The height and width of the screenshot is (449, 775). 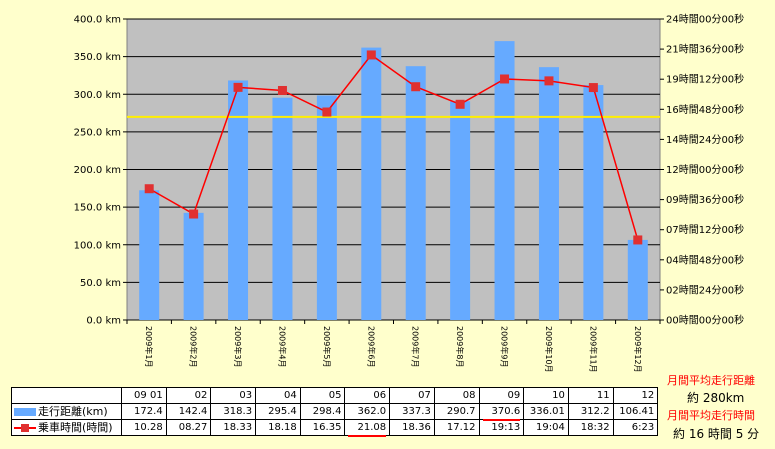 I want to click on distance-cell: 318.3, so click(x=233, y=411).